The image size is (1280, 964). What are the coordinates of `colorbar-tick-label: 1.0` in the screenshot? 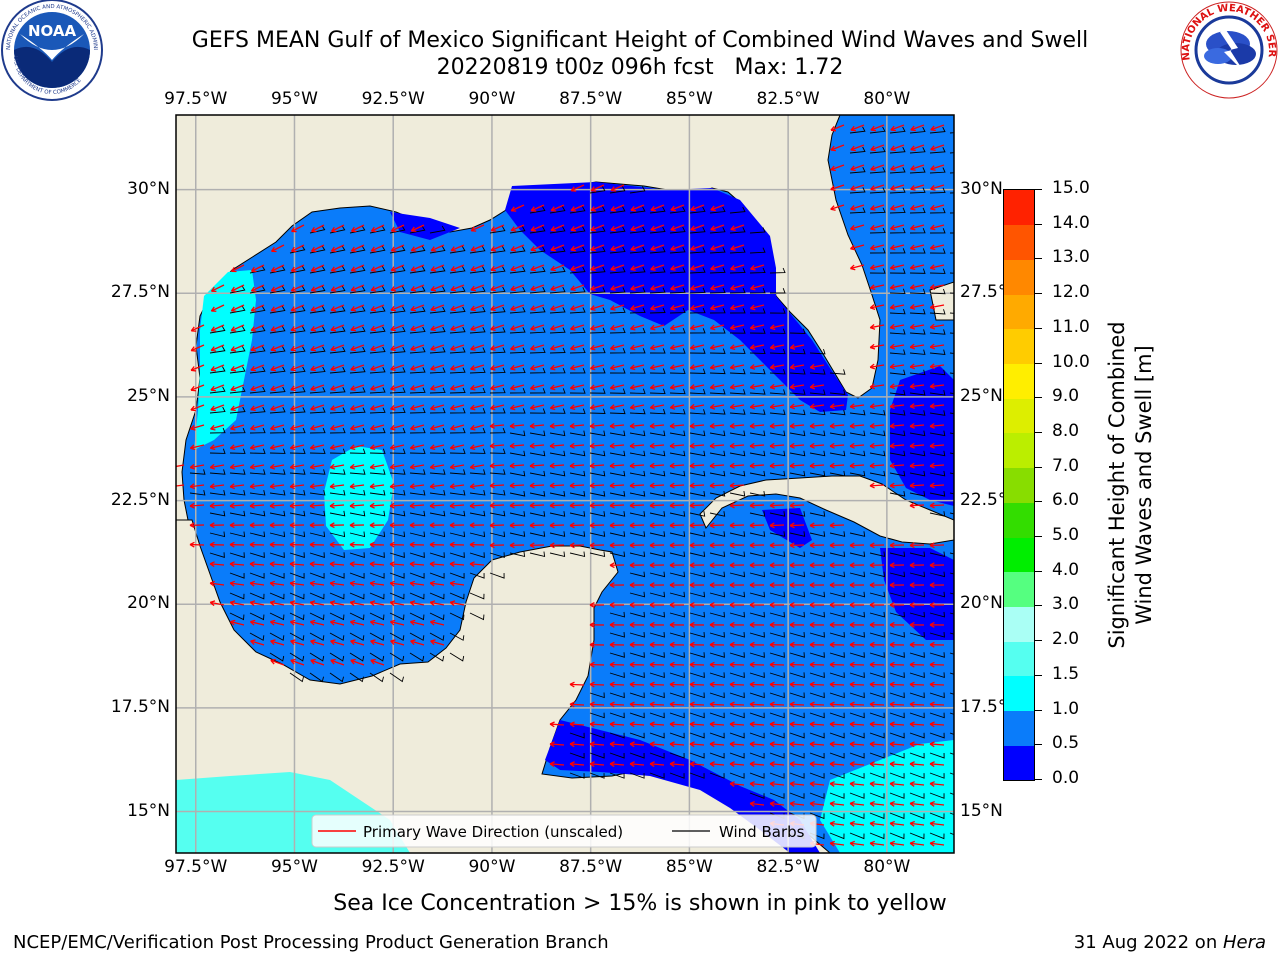 It's located at (1065, 709).